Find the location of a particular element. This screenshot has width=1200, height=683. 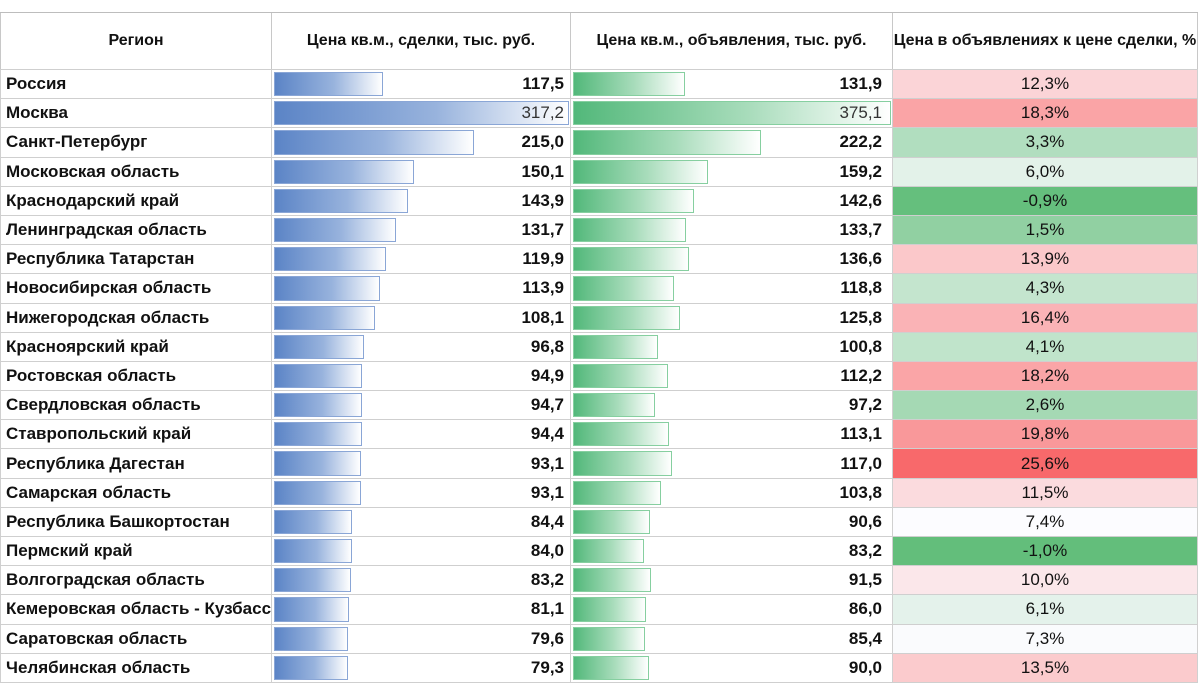

deal-price-cell: 79,6 is located at coordinates (421, 638).